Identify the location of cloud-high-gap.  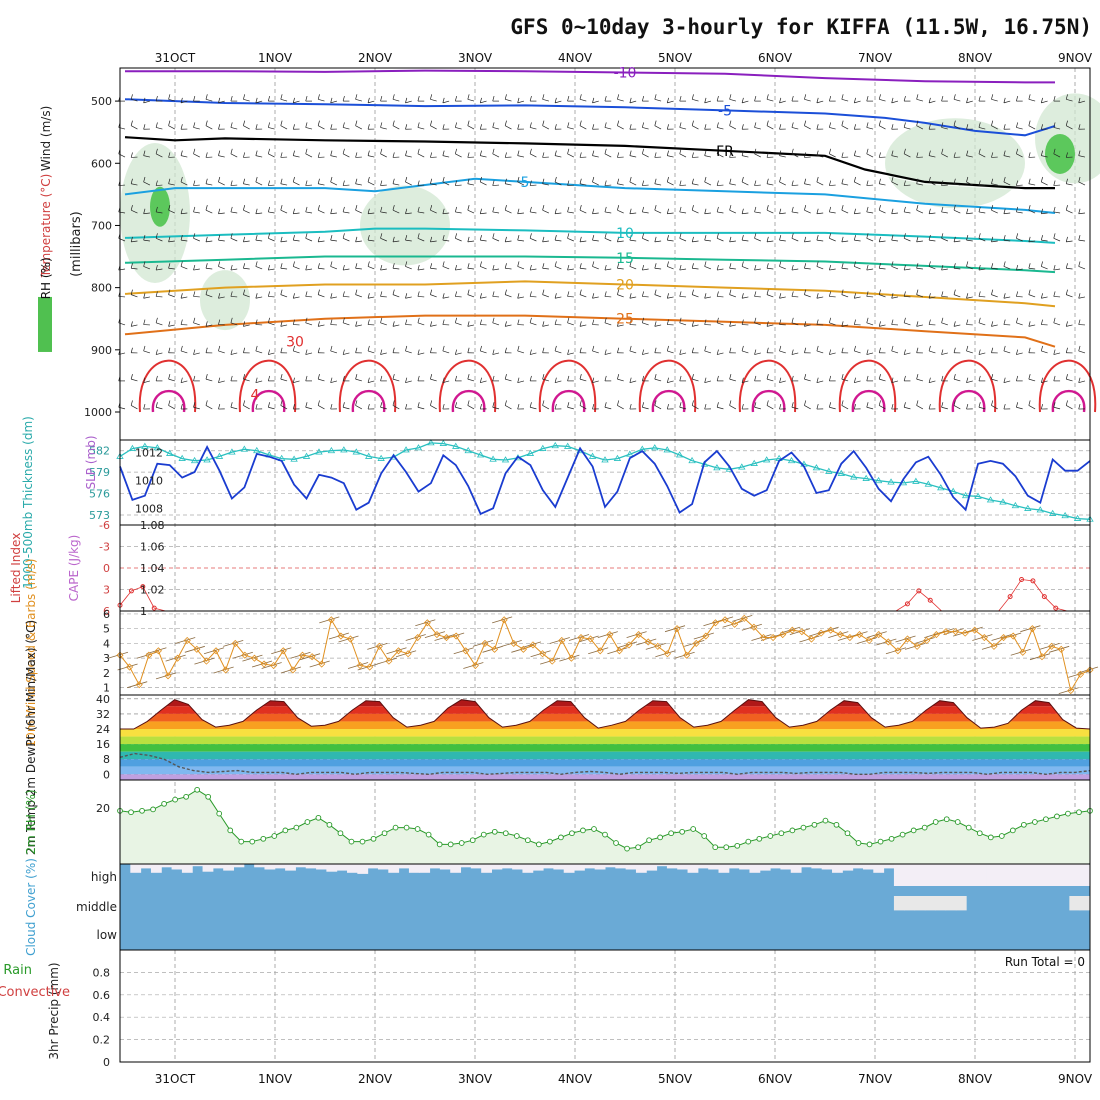
(951, 875).